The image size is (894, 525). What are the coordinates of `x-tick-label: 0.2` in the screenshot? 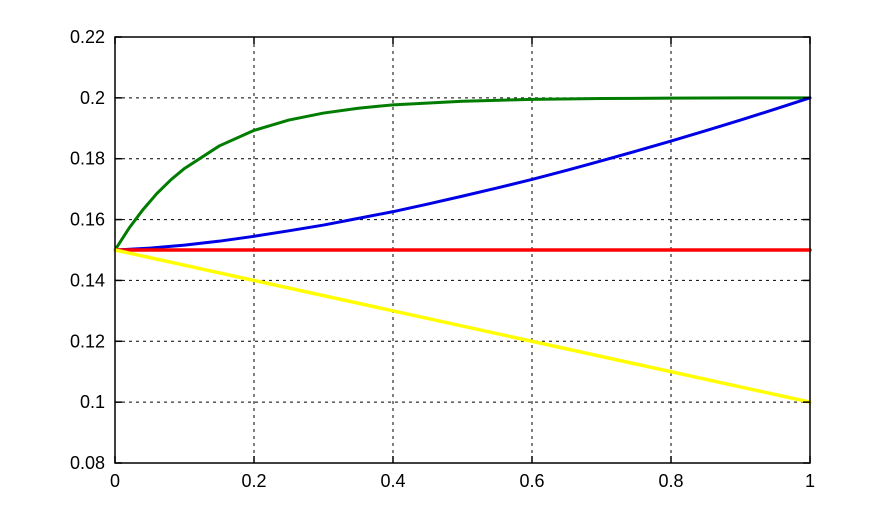 It's located at (253, 481).